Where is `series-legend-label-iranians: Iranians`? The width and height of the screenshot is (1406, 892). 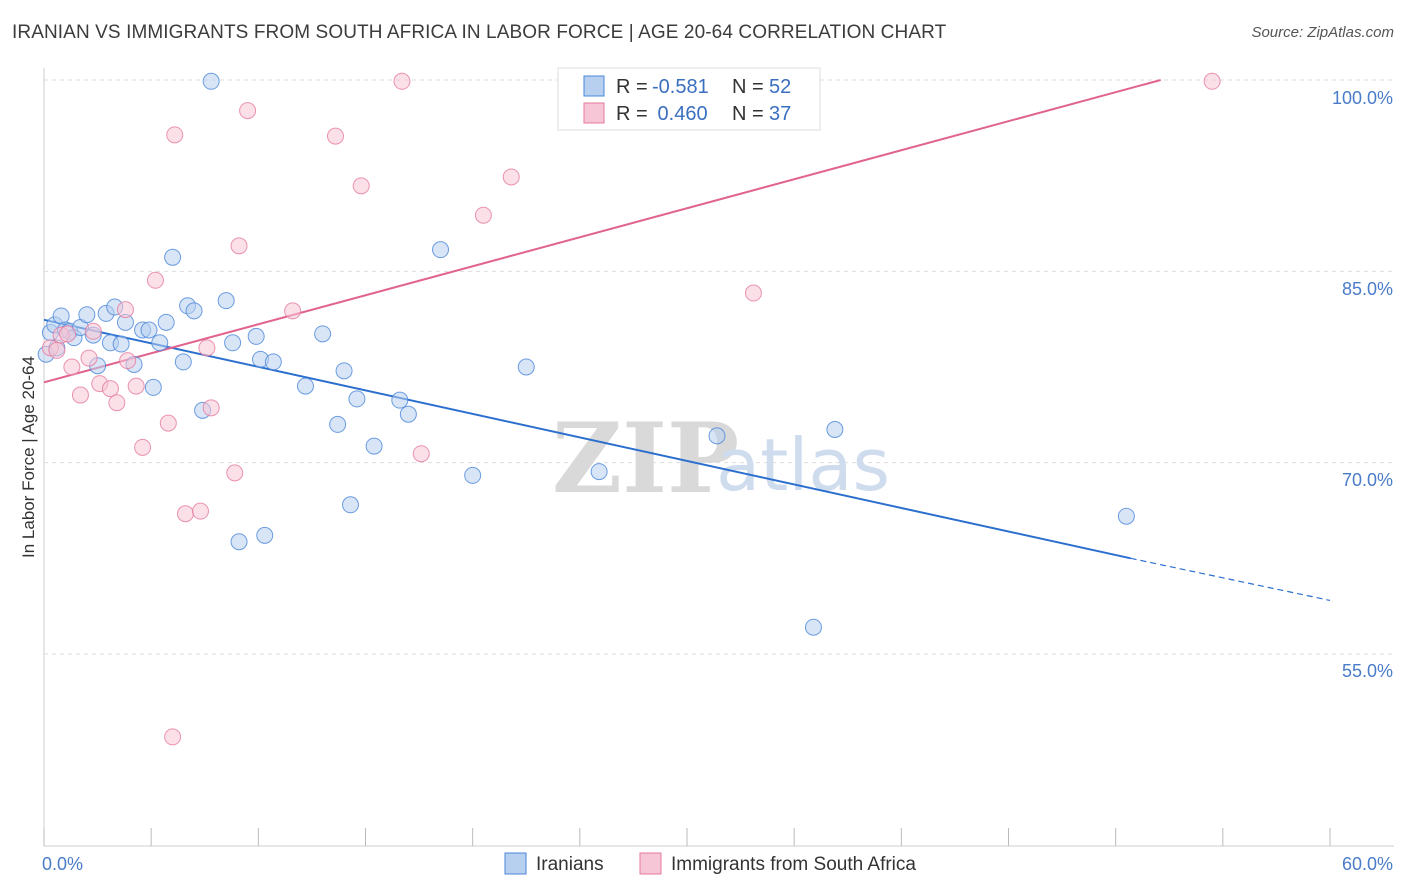
series-legend-label-iranians: Iranians is located at coordinates (570, 864).